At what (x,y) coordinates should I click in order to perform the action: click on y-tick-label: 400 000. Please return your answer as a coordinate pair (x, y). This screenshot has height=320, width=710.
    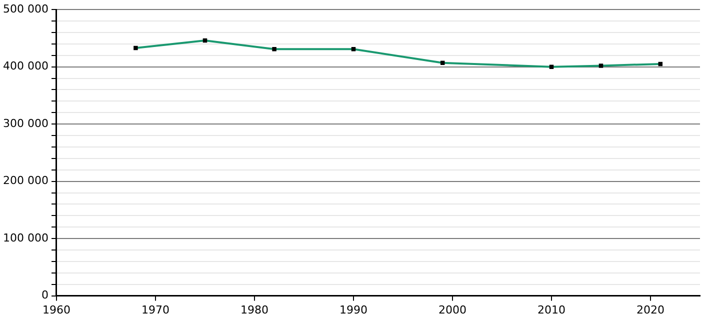
    Looking at the image, I should click on (25, 66).